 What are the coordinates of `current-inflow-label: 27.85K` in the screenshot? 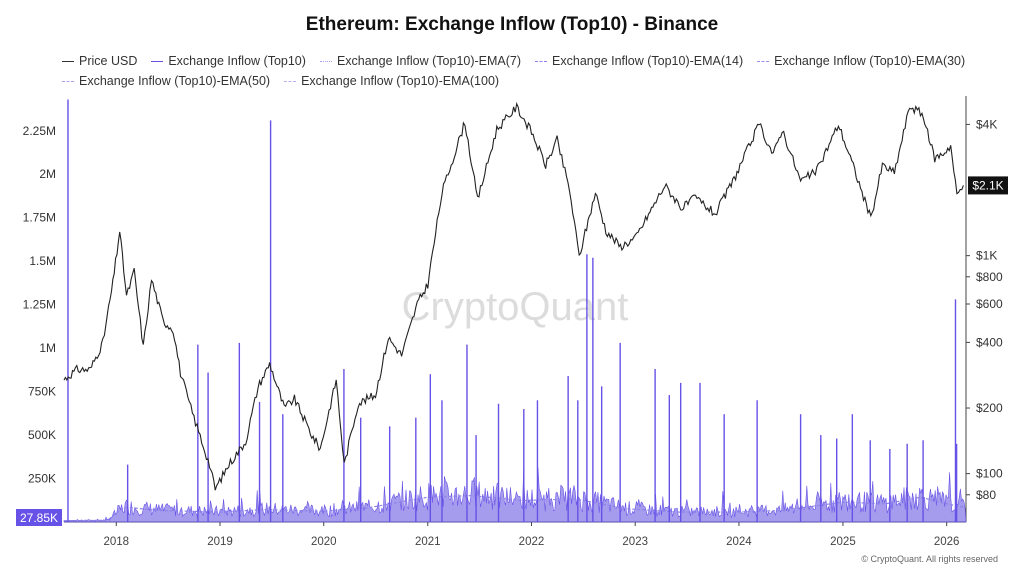 It's located at (39, 518).